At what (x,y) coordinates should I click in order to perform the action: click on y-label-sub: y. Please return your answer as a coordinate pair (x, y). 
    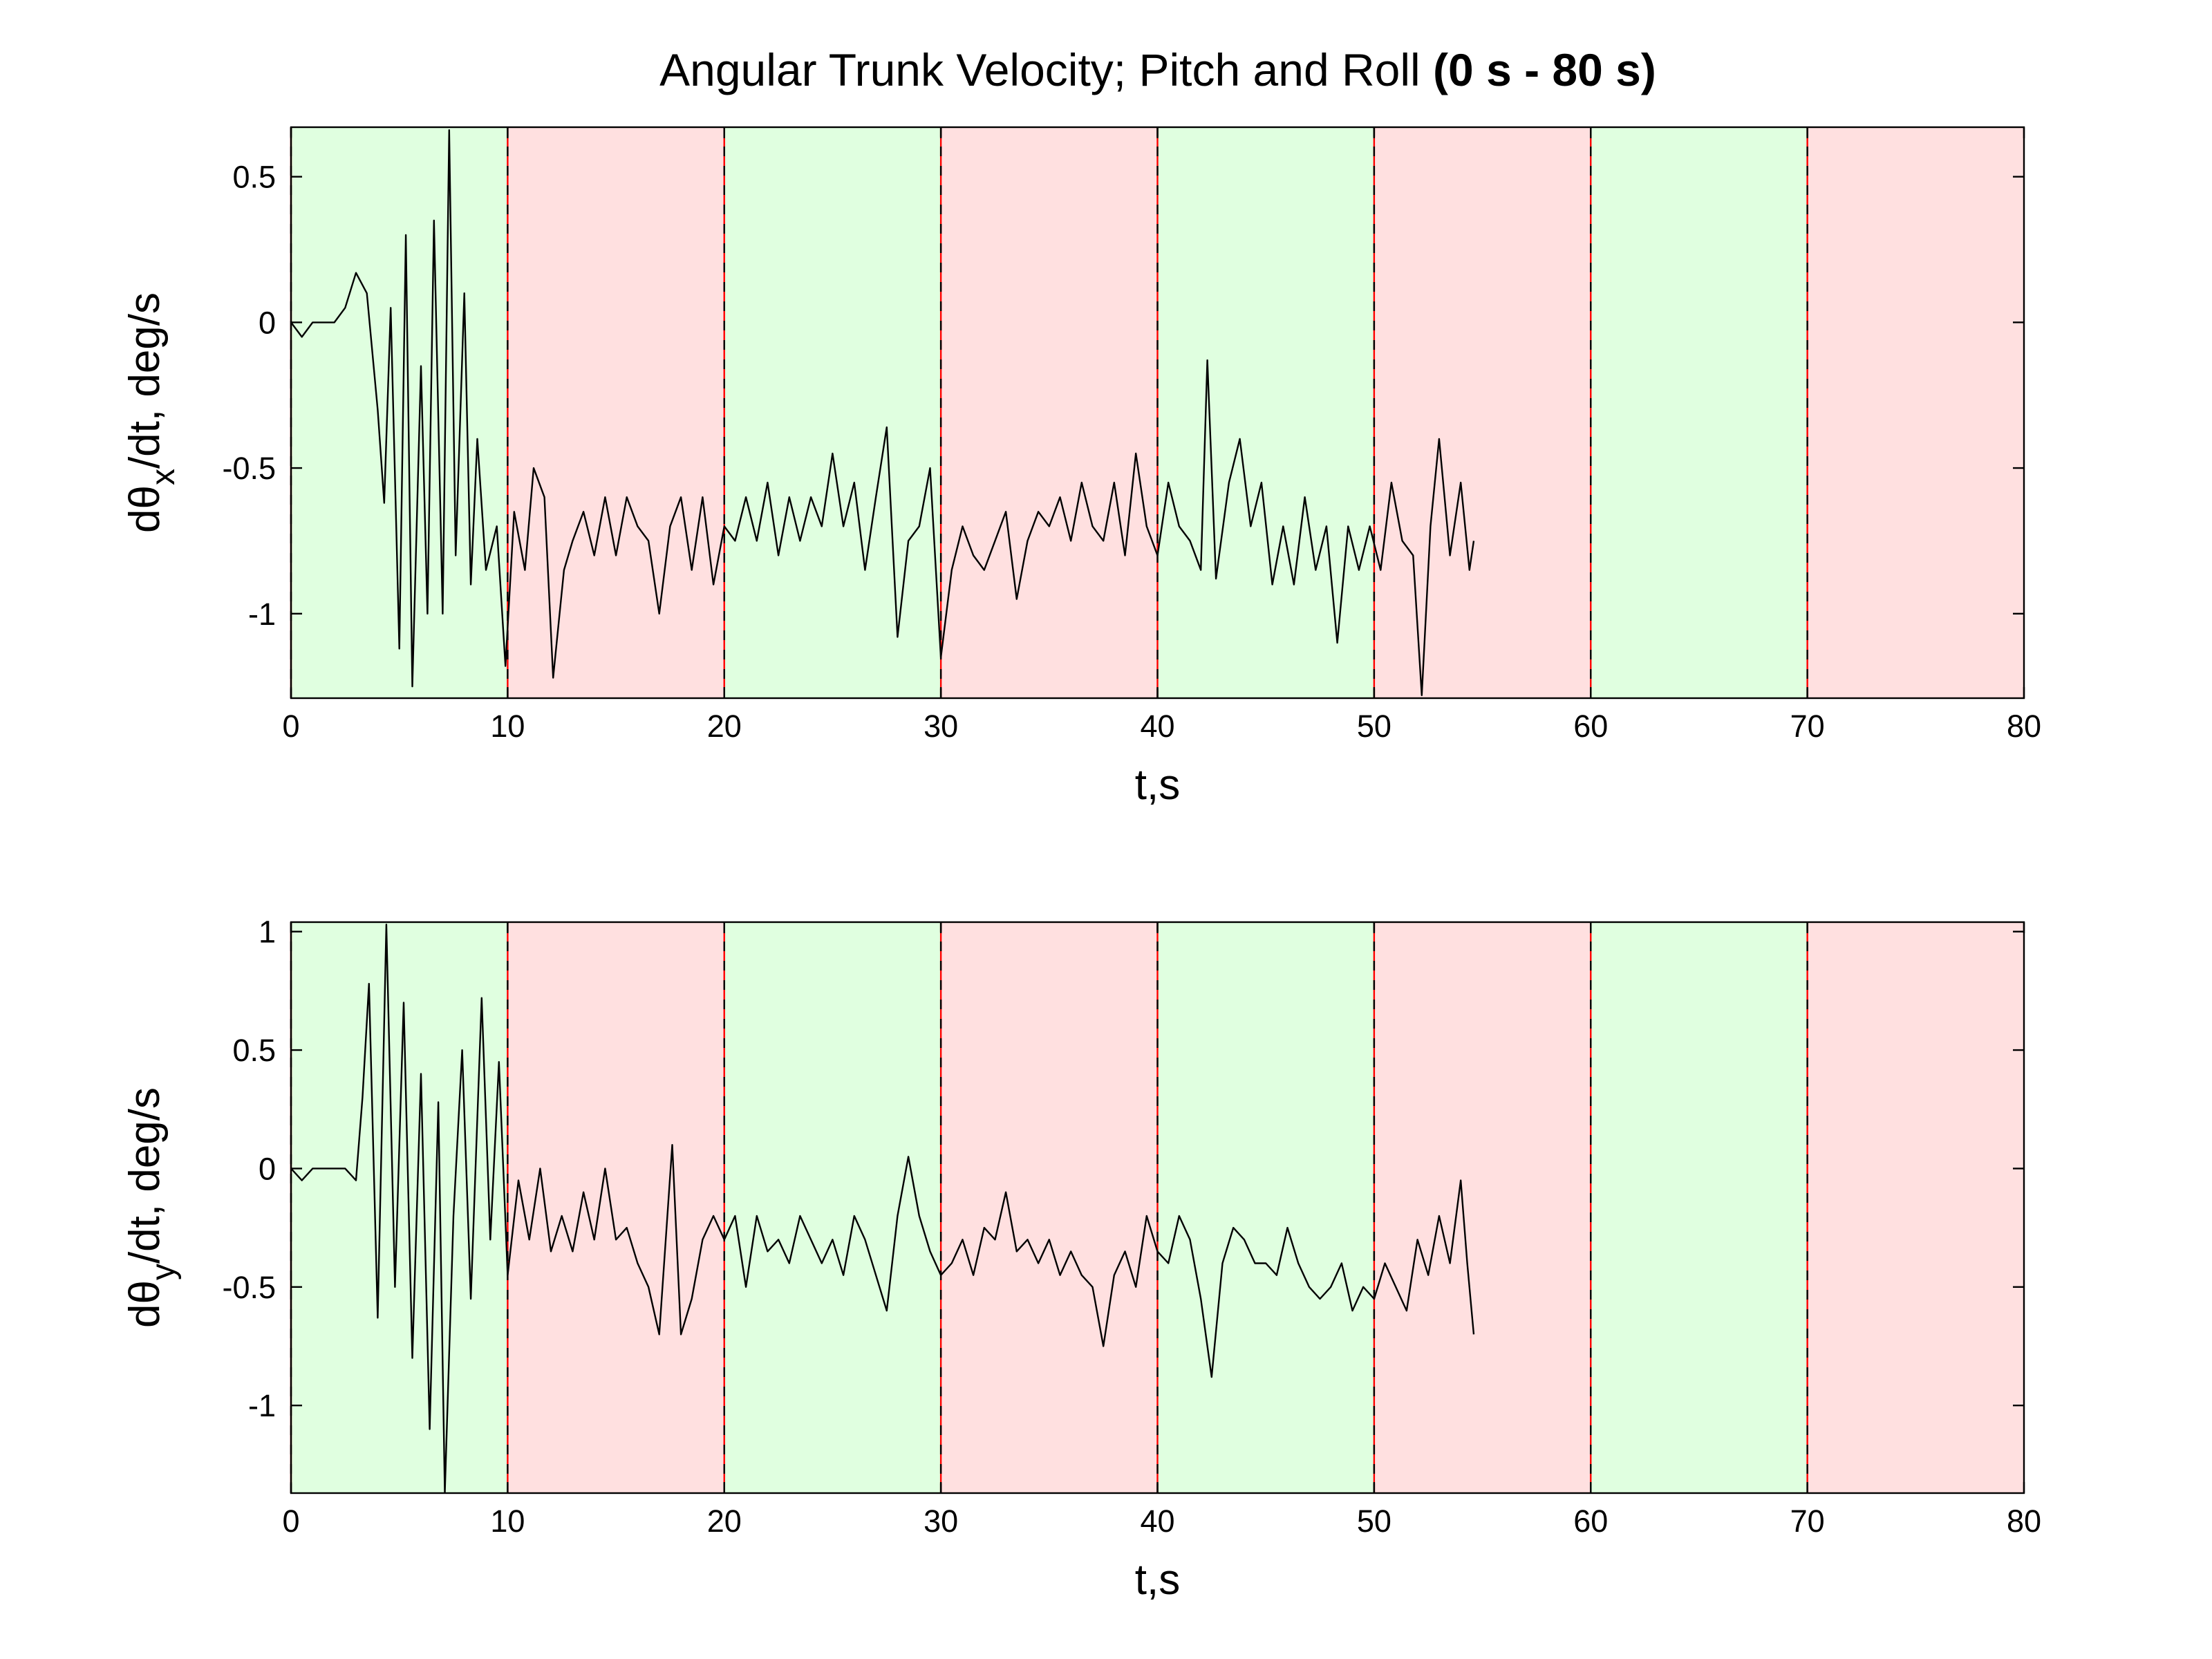
    Looking at the image, I should click on (163, 1272).